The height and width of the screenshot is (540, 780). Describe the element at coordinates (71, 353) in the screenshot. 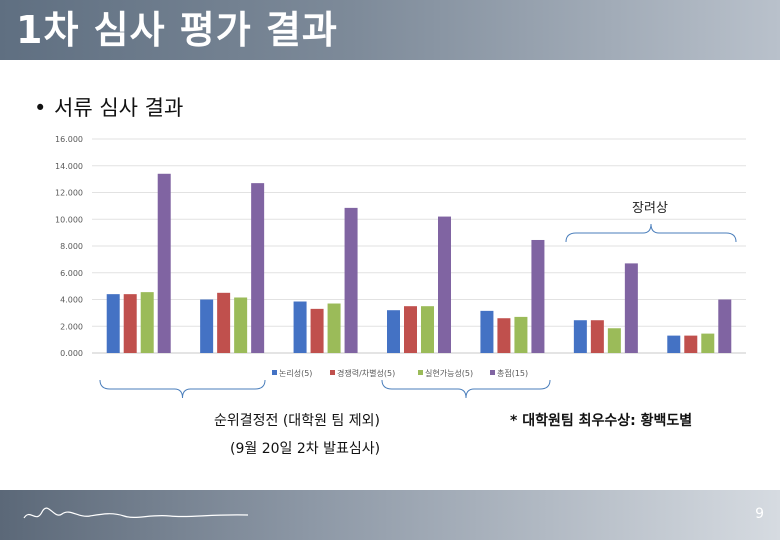

I see `y-tick-label: 0.000` at that location.